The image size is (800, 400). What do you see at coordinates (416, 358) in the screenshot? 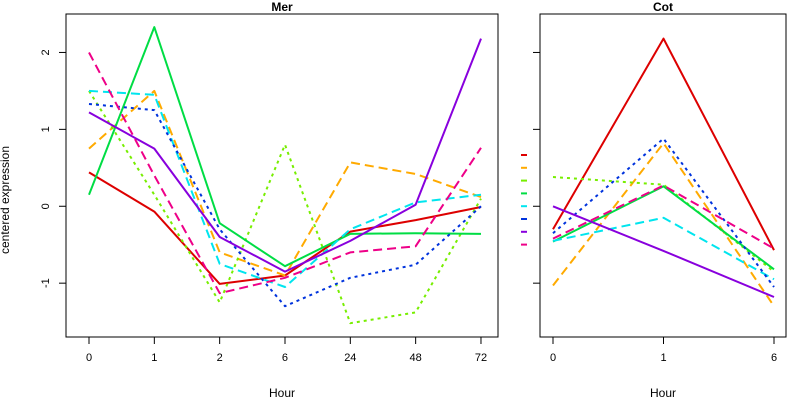
I see `x-tick-label: 48` at bounding box center [416, 358].